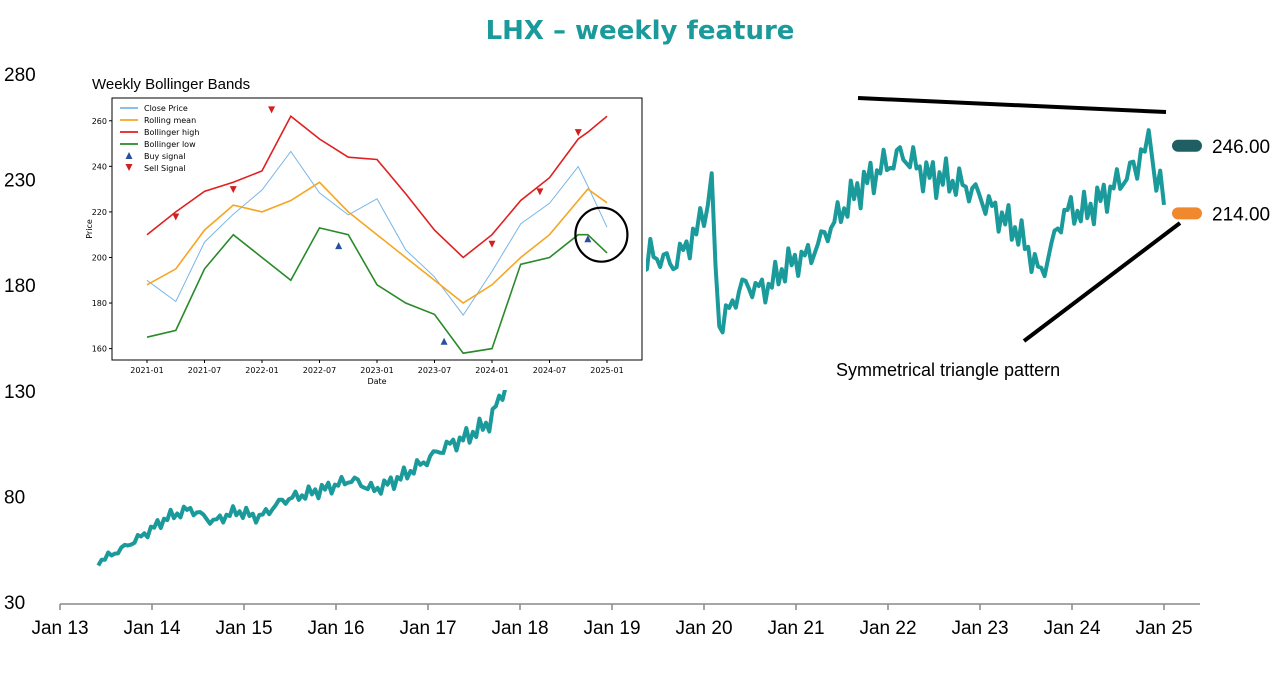 This screenshot has width=1280, height=691. Describe the element at coordinates (1221, 181) in the screenshot. I see `price-markers: 246.00 214.00` at that location.